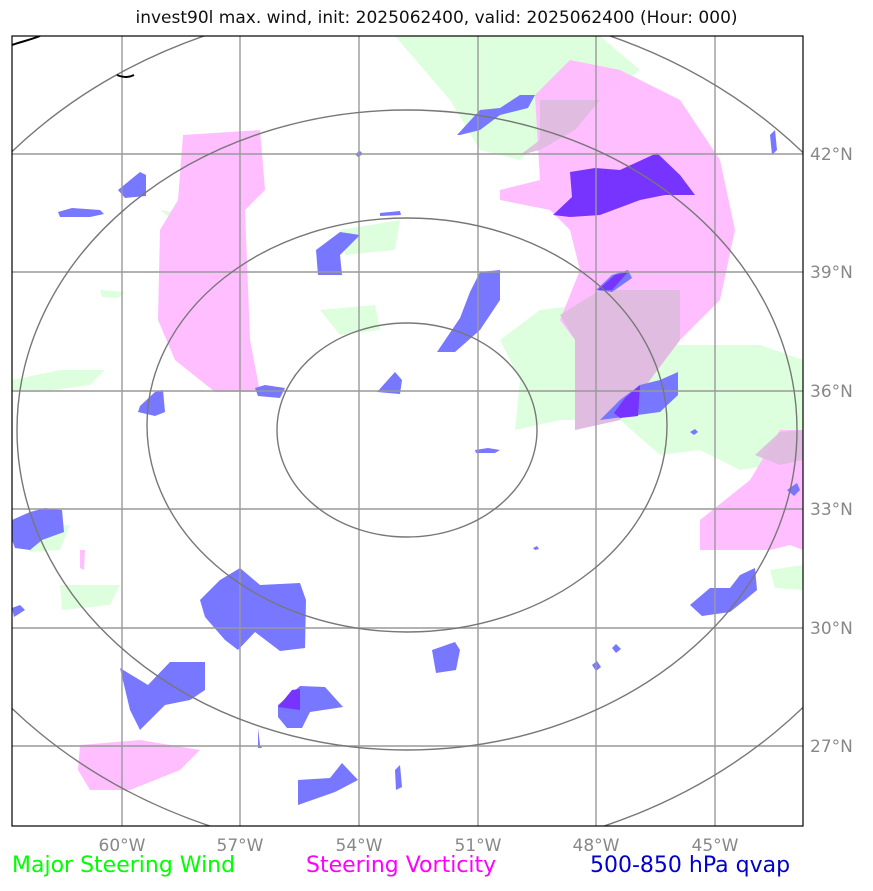 The width and height of the screenshot is (873, 891). What do you see at coordinates (661, 282) in the screenshot?
I see `overlap-layer` at bounding box center [661, 282].